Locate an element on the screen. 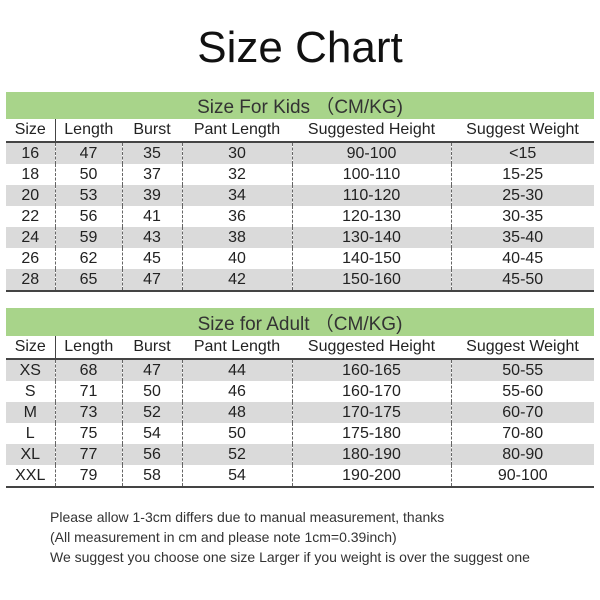 This screenshot has height=600, width=600. cell-burst: 41 is located at coordinates (151, 216).